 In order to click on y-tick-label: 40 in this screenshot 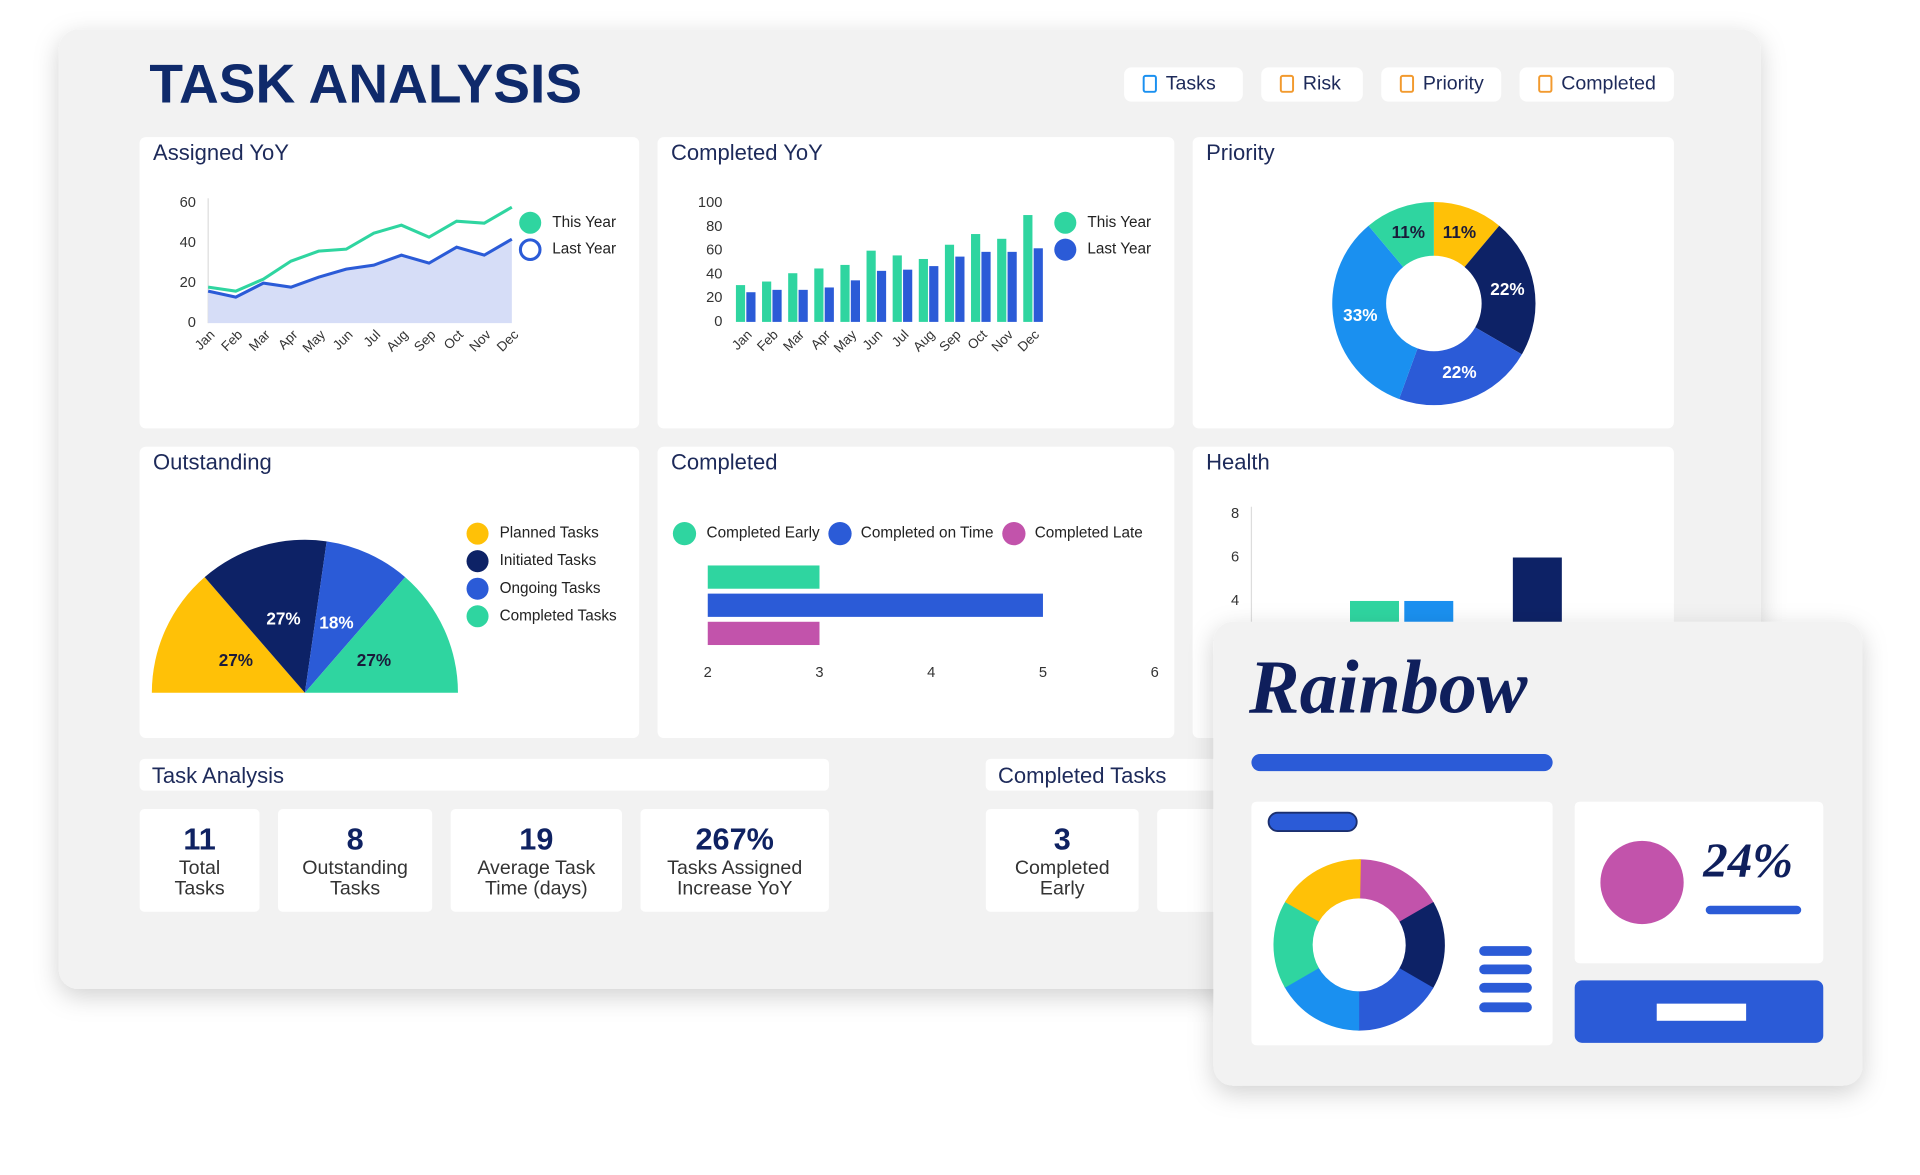, I will do `click(714, 274)`.